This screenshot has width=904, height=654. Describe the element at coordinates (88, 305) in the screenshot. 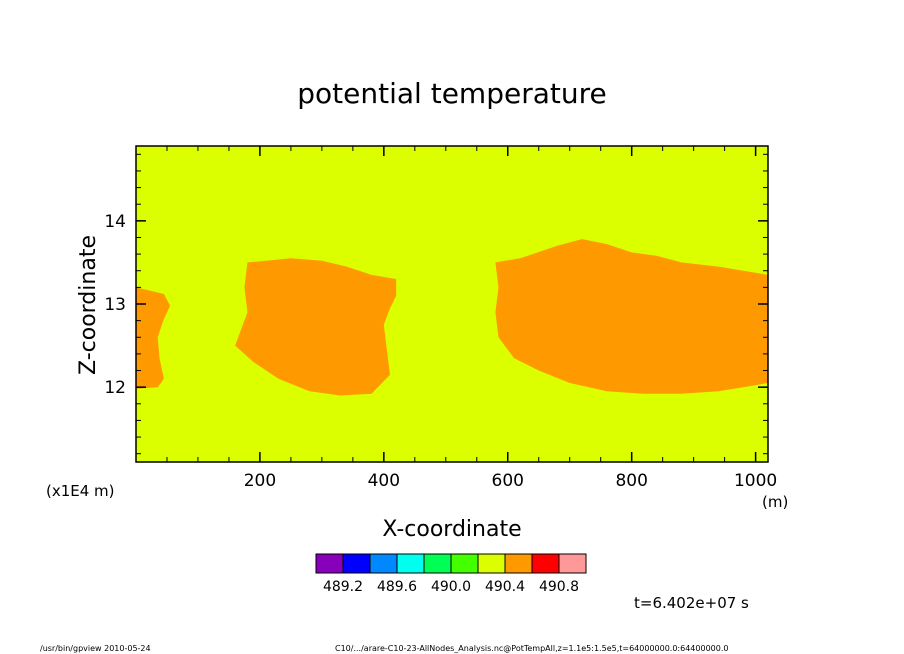

I see `y-axis-label: Z-coordinate` at that location.